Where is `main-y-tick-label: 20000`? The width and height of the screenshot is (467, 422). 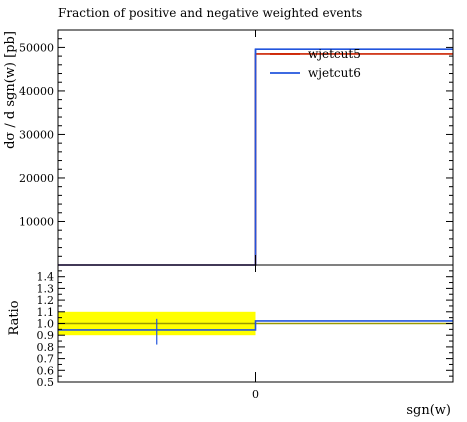
main-y-tick-label: 20000 is located at coordinates (36, 178).